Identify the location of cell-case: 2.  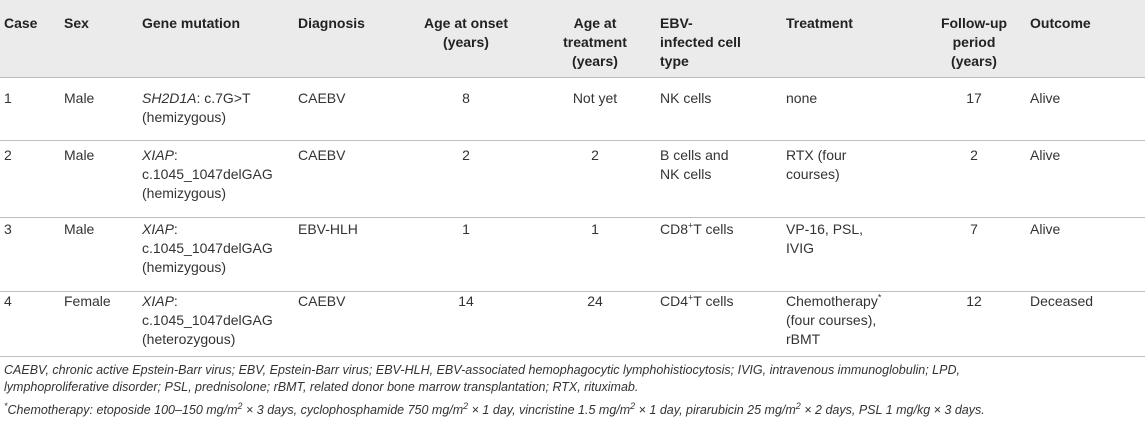
(8, 155).